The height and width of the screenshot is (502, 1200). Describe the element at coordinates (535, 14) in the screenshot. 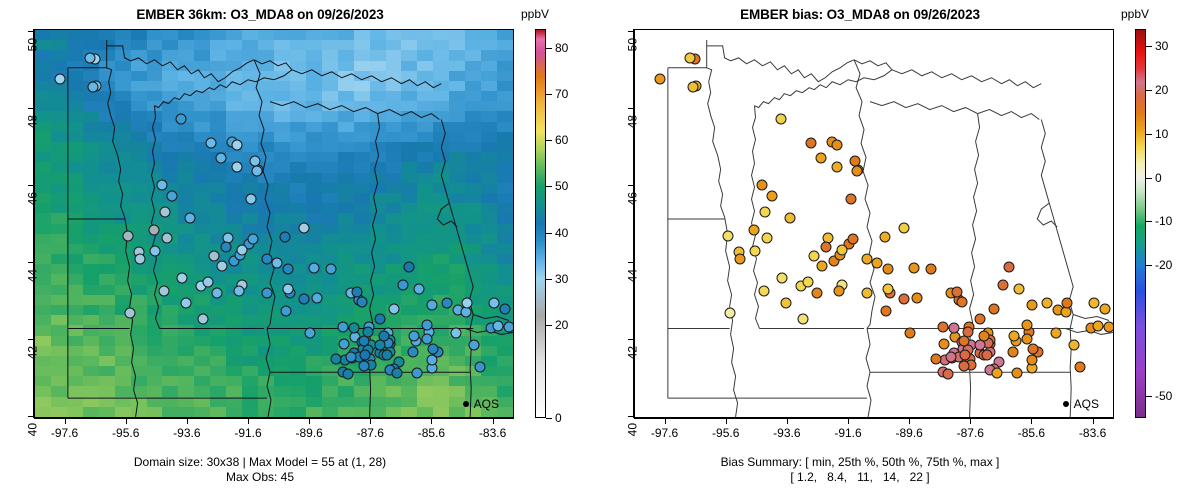

I see `model-colorbar-unit: ppbV` at that location.